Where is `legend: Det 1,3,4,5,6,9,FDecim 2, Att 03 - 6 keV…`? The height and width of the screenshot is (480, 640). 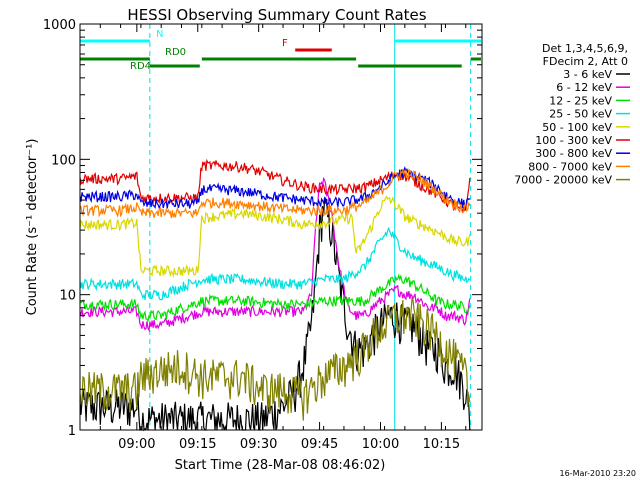
legend: Det 1,3,4,5,6,9,FDecim 2, Att 03 - 6 keV… is located at coordinates (572, 114).